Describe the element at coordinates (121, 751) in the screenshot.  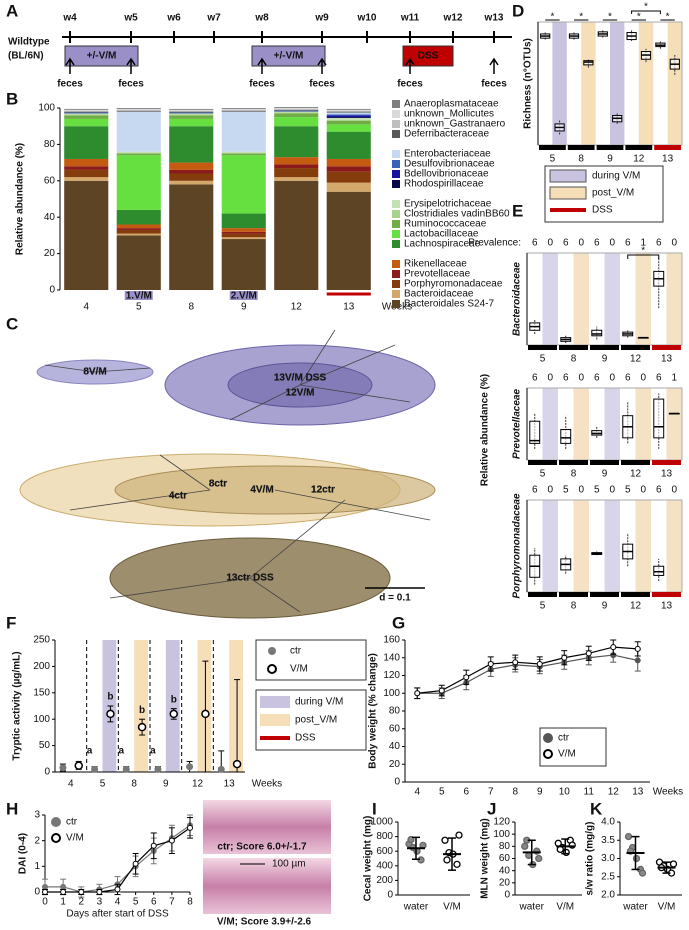
I see `group-letter: a` at that location.